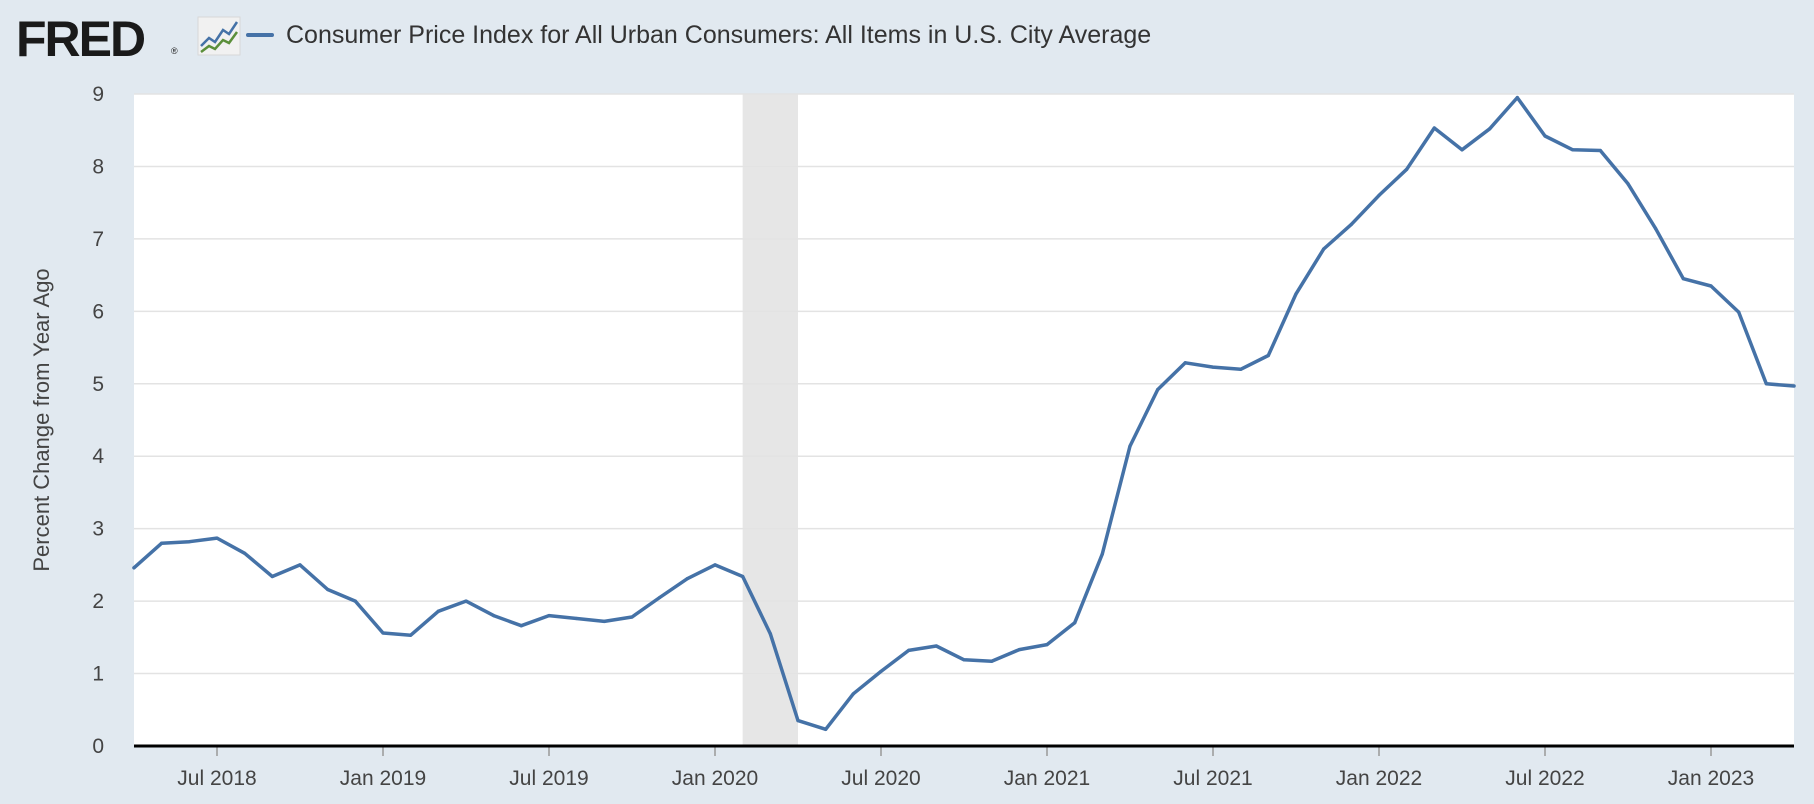  What do you see at coordinates (98, 456) in the screenshot?
I see `y-tick-label: 4` at bounding box center [98, 456].